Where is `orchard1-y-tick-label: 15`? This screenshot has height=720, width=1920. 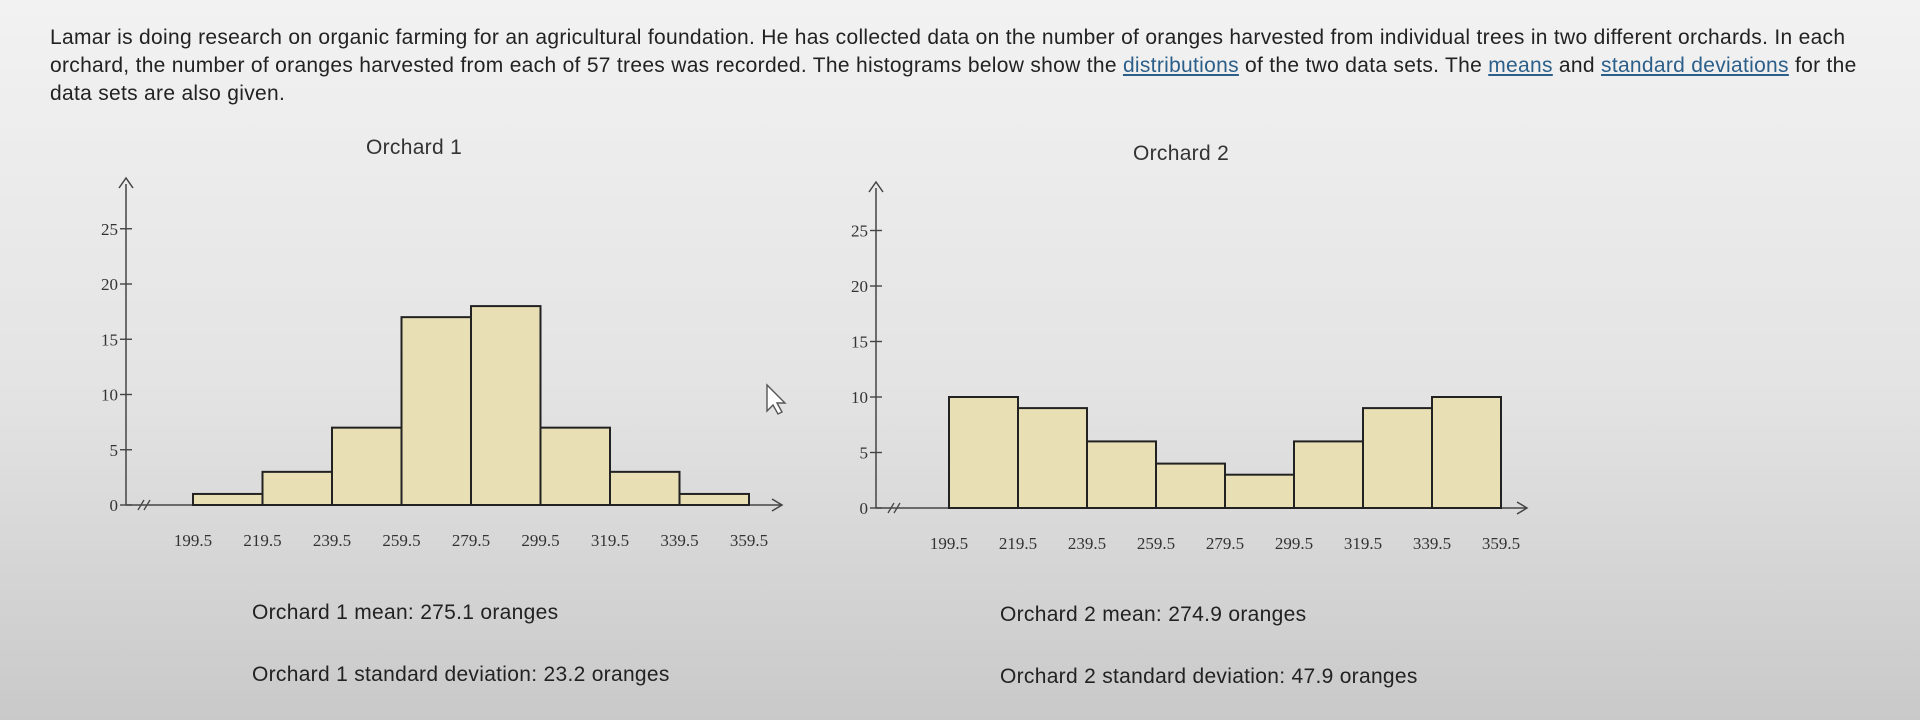 orchard1-y-tick-label: 15 is located at coordinates (109, 339).